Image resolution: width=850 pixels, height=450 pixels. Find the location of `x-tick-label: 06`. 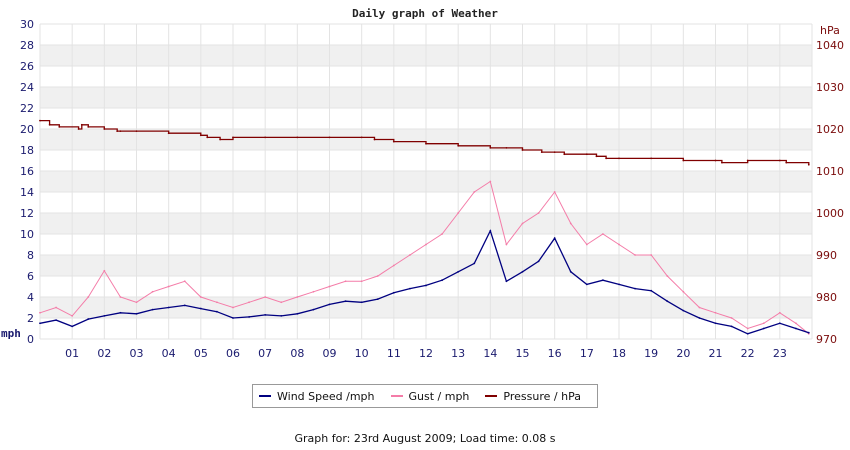

x-tick-label: 06 is located at coordinates (233, 353).